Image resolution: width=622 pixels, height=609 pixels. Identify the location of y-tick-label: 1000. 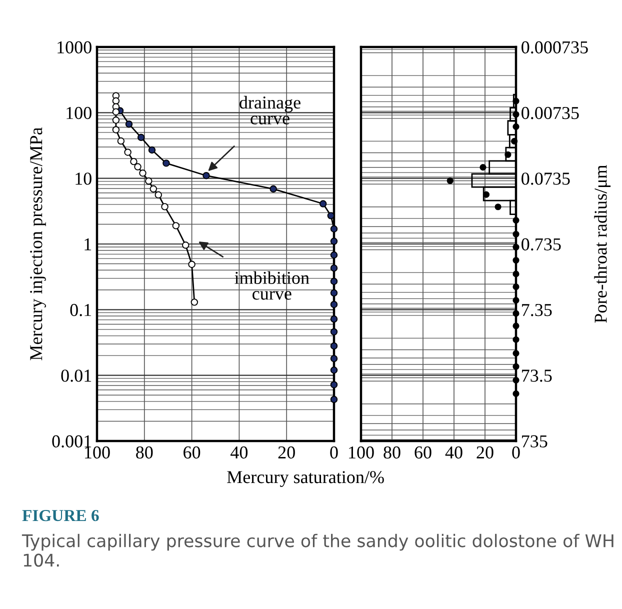
(75, 47).